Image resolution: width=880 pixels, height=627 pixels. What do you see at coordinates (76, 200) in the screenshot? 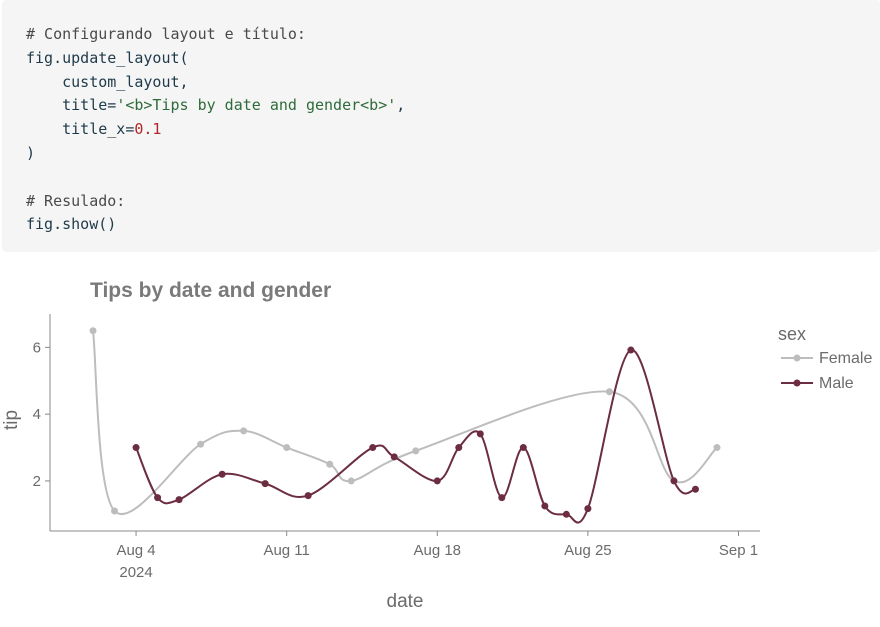
I see `code-token: # Resulado:` at bounding box center [76, 200].